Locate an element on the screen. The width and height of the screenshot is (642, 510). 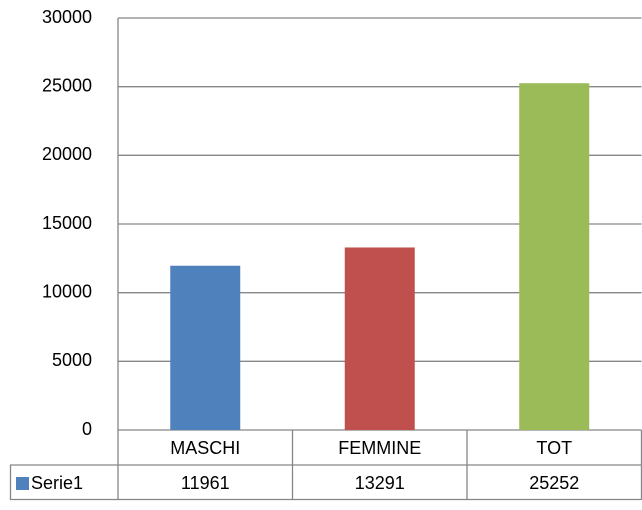
table-value: 25252 is located at coordinates (554, 483).